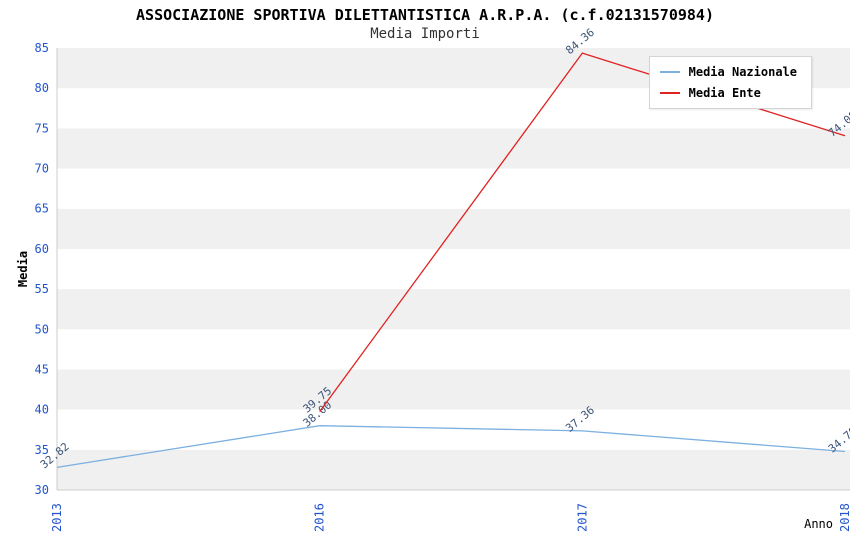 The height and width of the screenshot is (550, 850). I want to click on chart-legend: Media Nazionale Media Ente, so click(730, 82).